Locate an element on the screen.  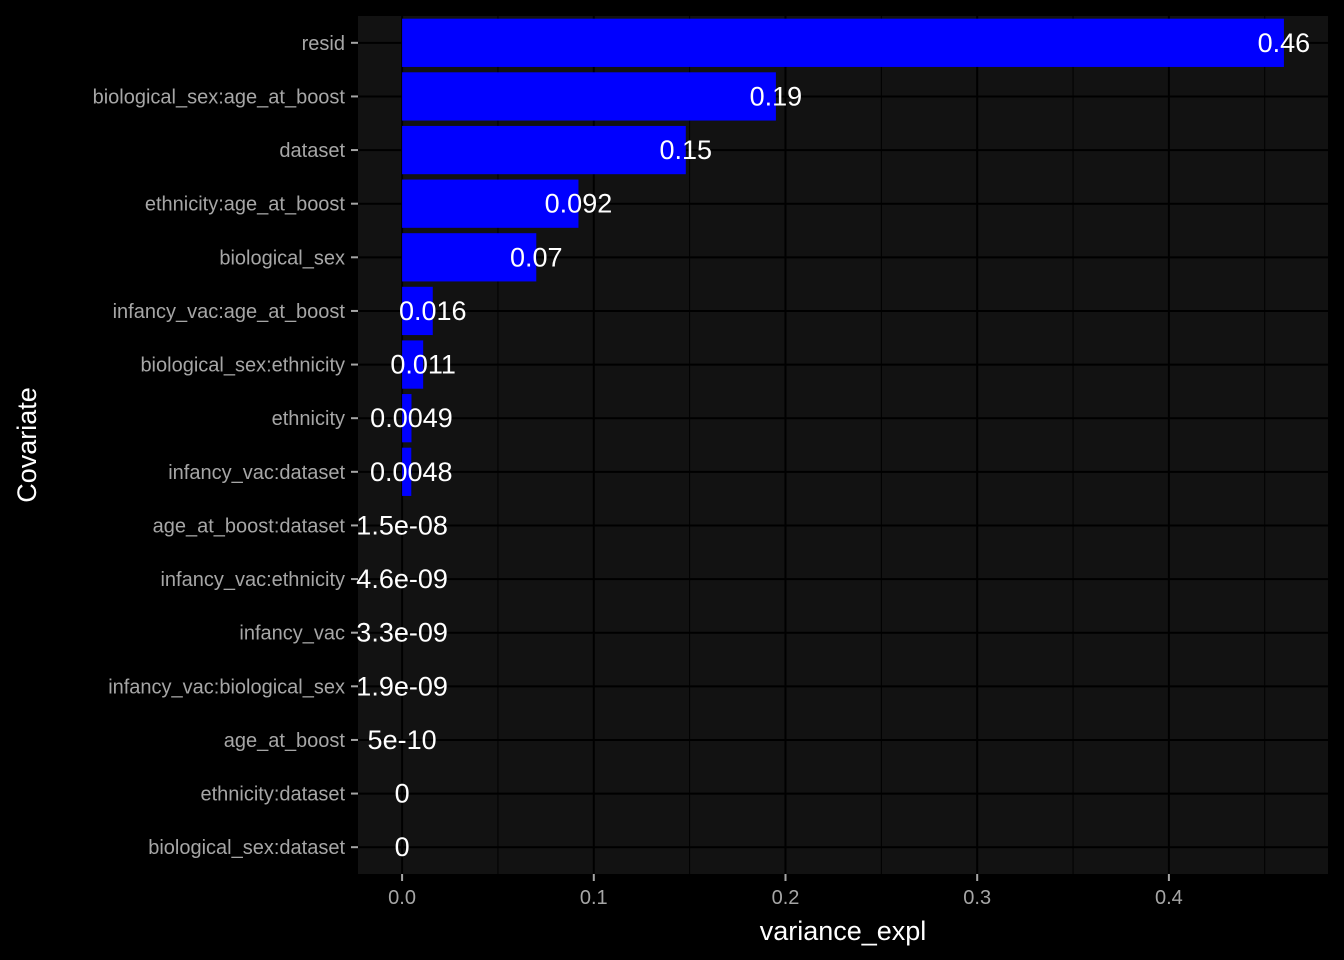
y-tick-label: ethnicity:dataset is located at coordinates (272, 795).